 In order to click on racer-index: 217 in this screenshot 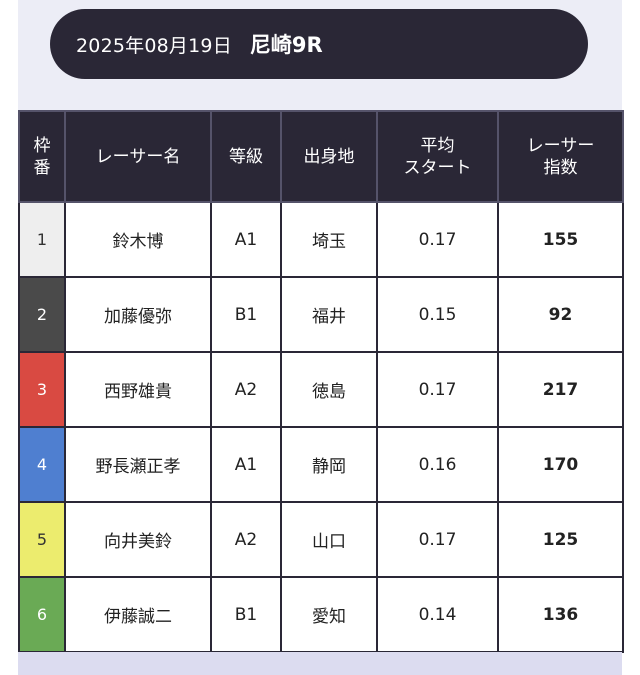, I will do `click(560, 389)`.